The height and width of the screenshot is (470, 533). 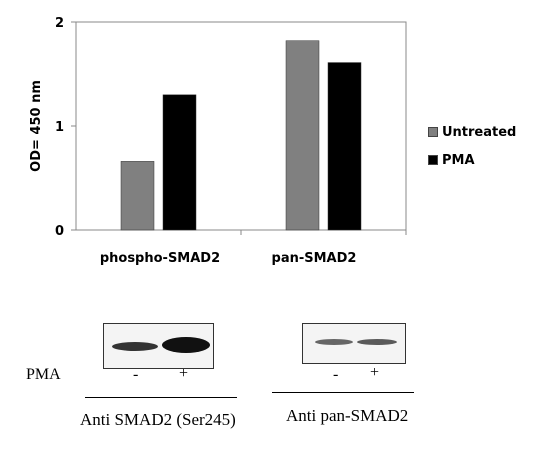 I want to click on blot-sign-phospho-minus: -, so click(x=136, y=374).